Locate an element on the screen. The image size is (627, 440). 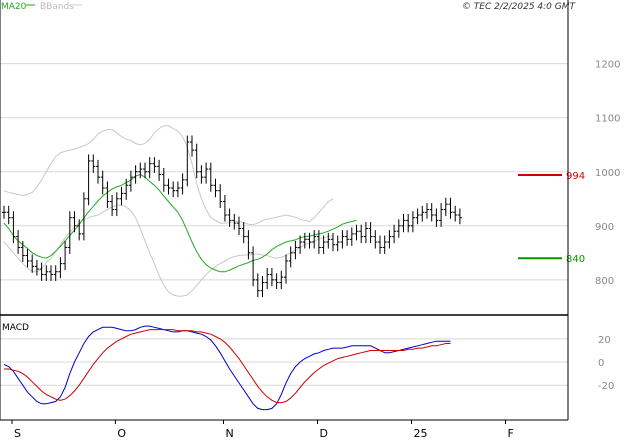
price-tick-label: 800 is located at coordinates (604, 281).